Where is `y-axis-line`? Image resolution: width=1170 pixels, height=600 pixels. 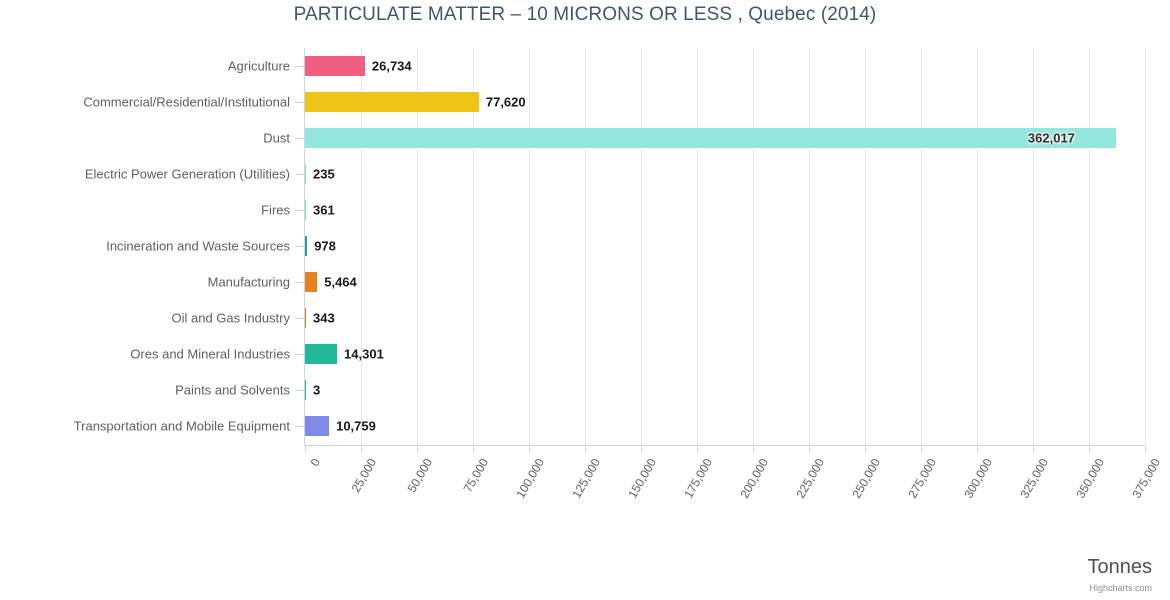 y-axis-line is located at coordinates (304, 246).